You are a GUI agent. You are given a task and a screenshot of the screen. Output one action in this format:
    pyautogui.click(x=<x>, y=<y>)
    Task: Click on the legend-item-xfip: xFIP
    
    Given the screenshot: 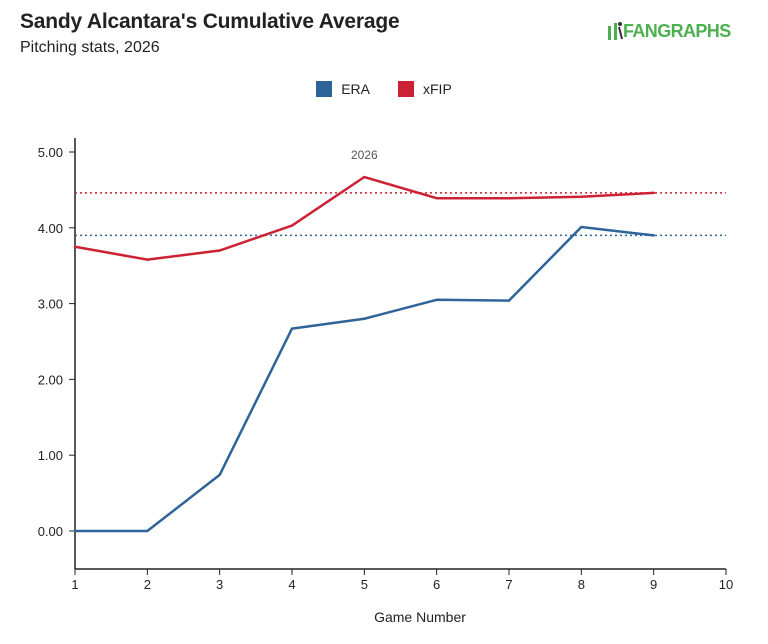 What is the action you would take?
    pyautogui.click(x=425, y=89)
    